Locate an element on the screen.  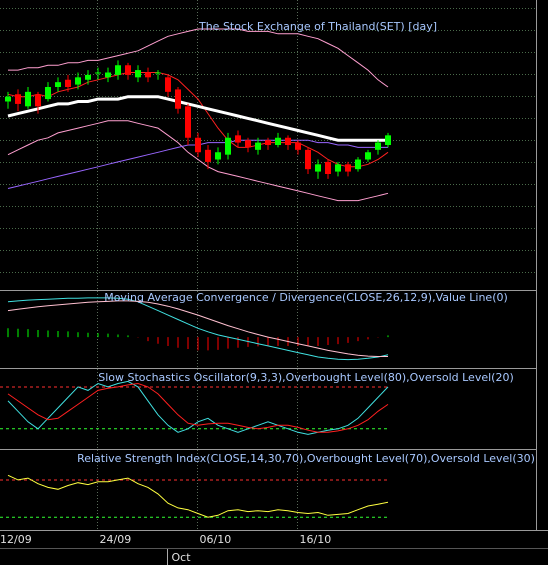
x-tick-label: 06/10 is located at coordinates (216, 539).